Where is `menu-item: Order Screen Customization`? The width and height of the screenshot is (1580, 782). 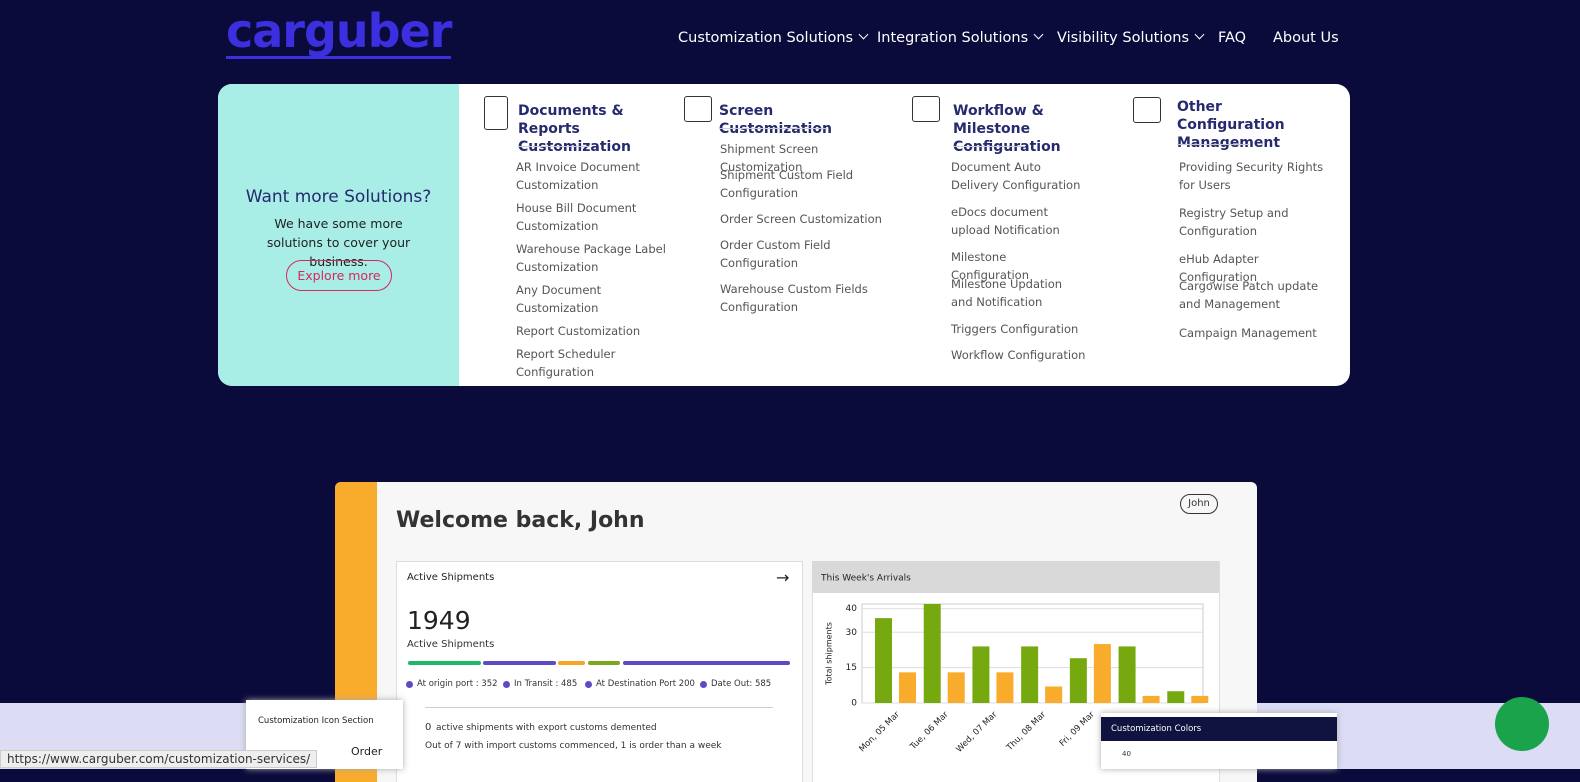
menu-item: Order Screen Customization is located at coordinates (801, 219).